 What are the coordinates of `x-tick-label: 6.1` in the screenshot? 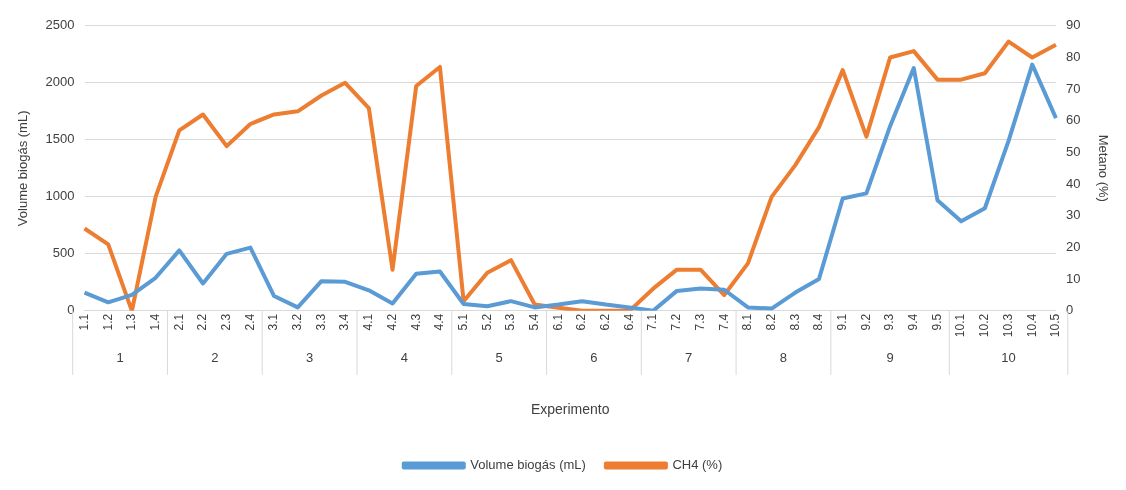 It's located at (557, 322).